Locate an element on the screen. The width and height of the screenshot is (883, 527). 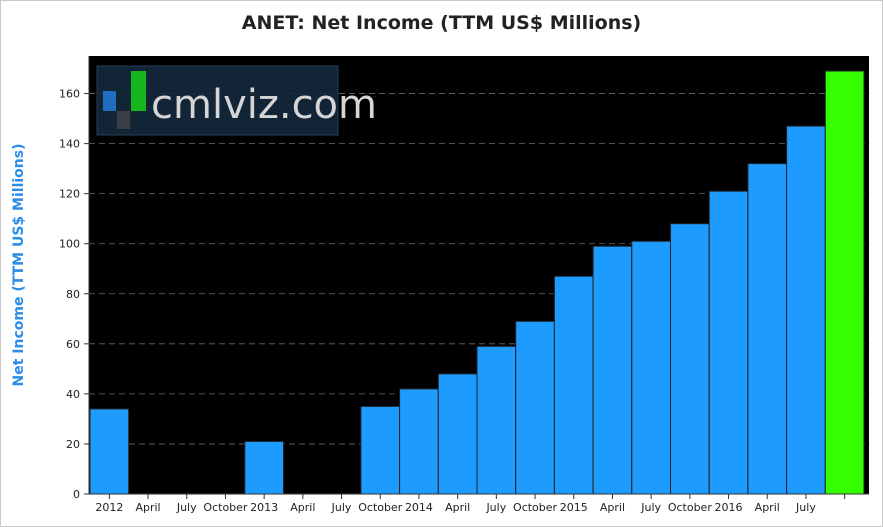
logo-blue-block-icon is located at coordinates (109, 101).